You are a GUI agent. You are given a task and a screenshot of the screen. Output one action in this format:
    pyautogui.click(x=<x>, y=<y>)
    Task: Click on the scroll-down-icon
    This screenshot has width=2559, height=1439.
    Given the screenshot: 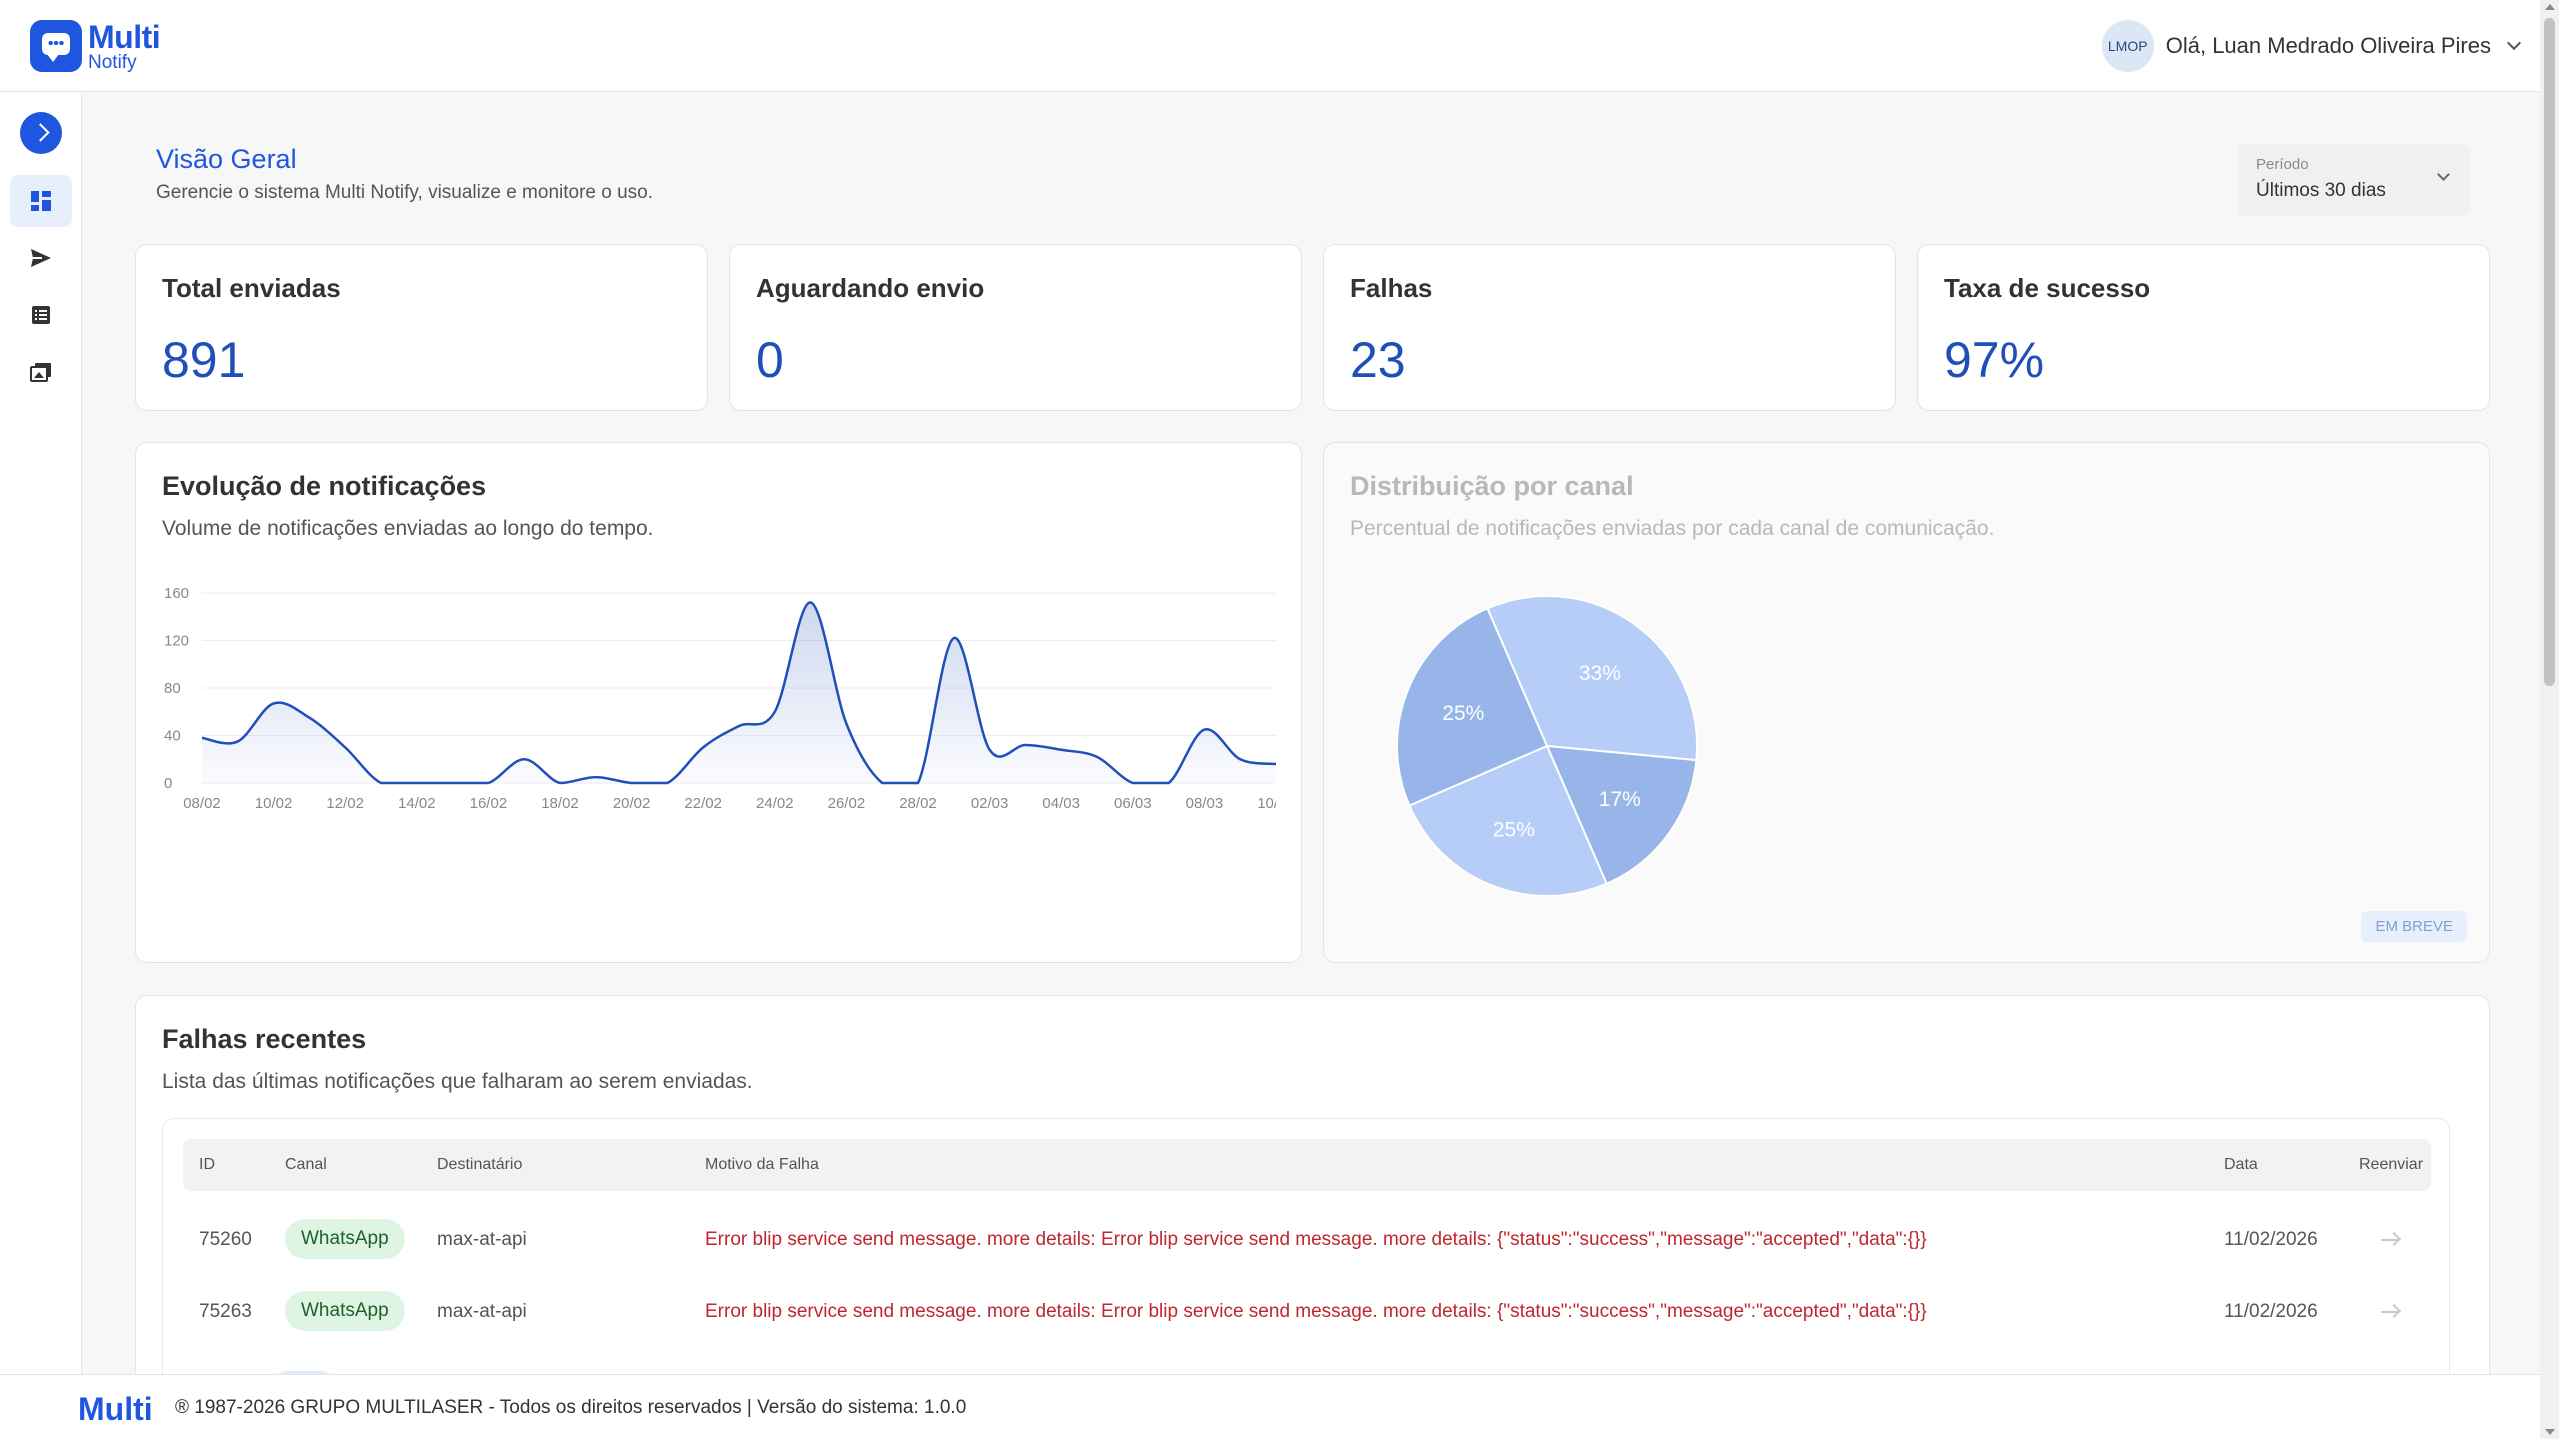 What is the action you would take?
    pyautogui.click(x=2550, y=1432)
    